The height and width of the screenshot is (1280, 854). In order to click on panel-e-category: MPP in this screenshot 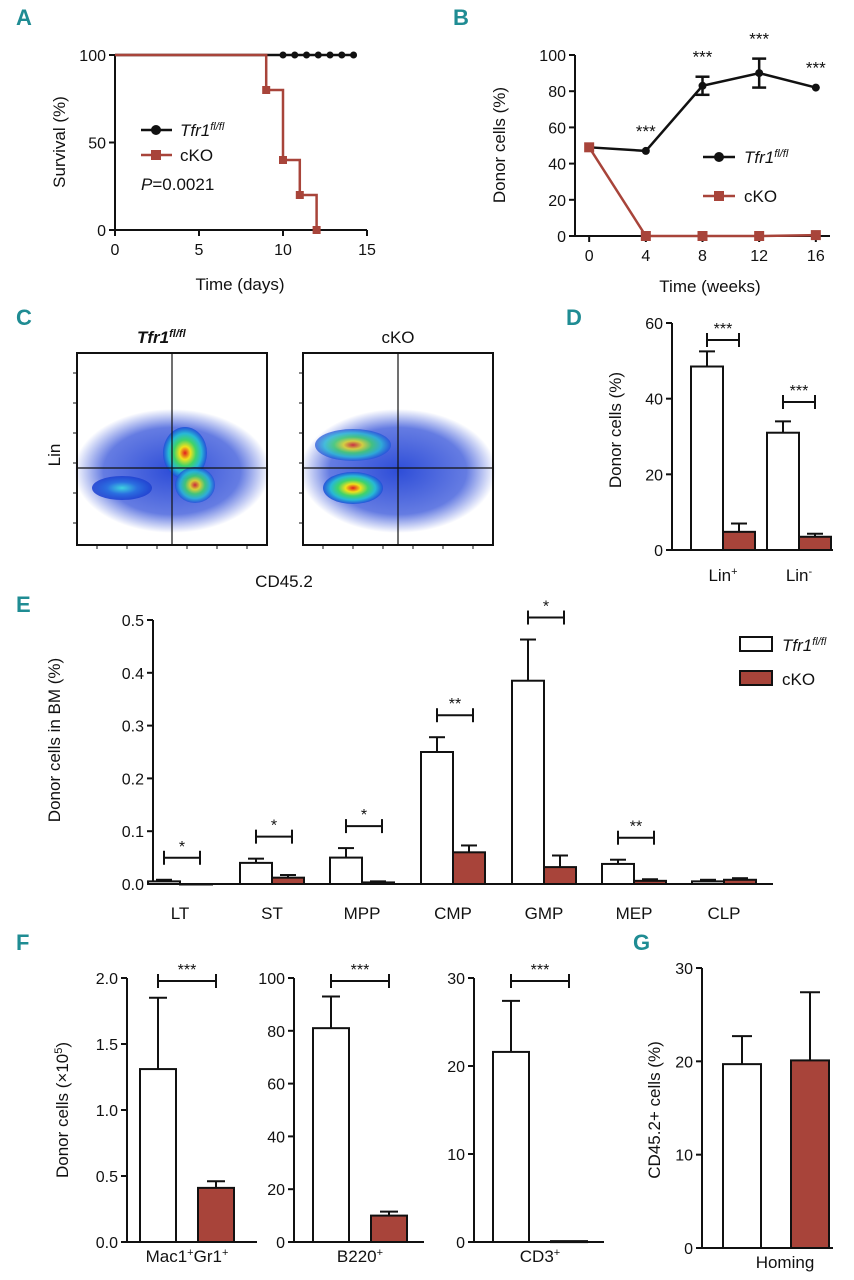, I will do `click(362, 913)`.